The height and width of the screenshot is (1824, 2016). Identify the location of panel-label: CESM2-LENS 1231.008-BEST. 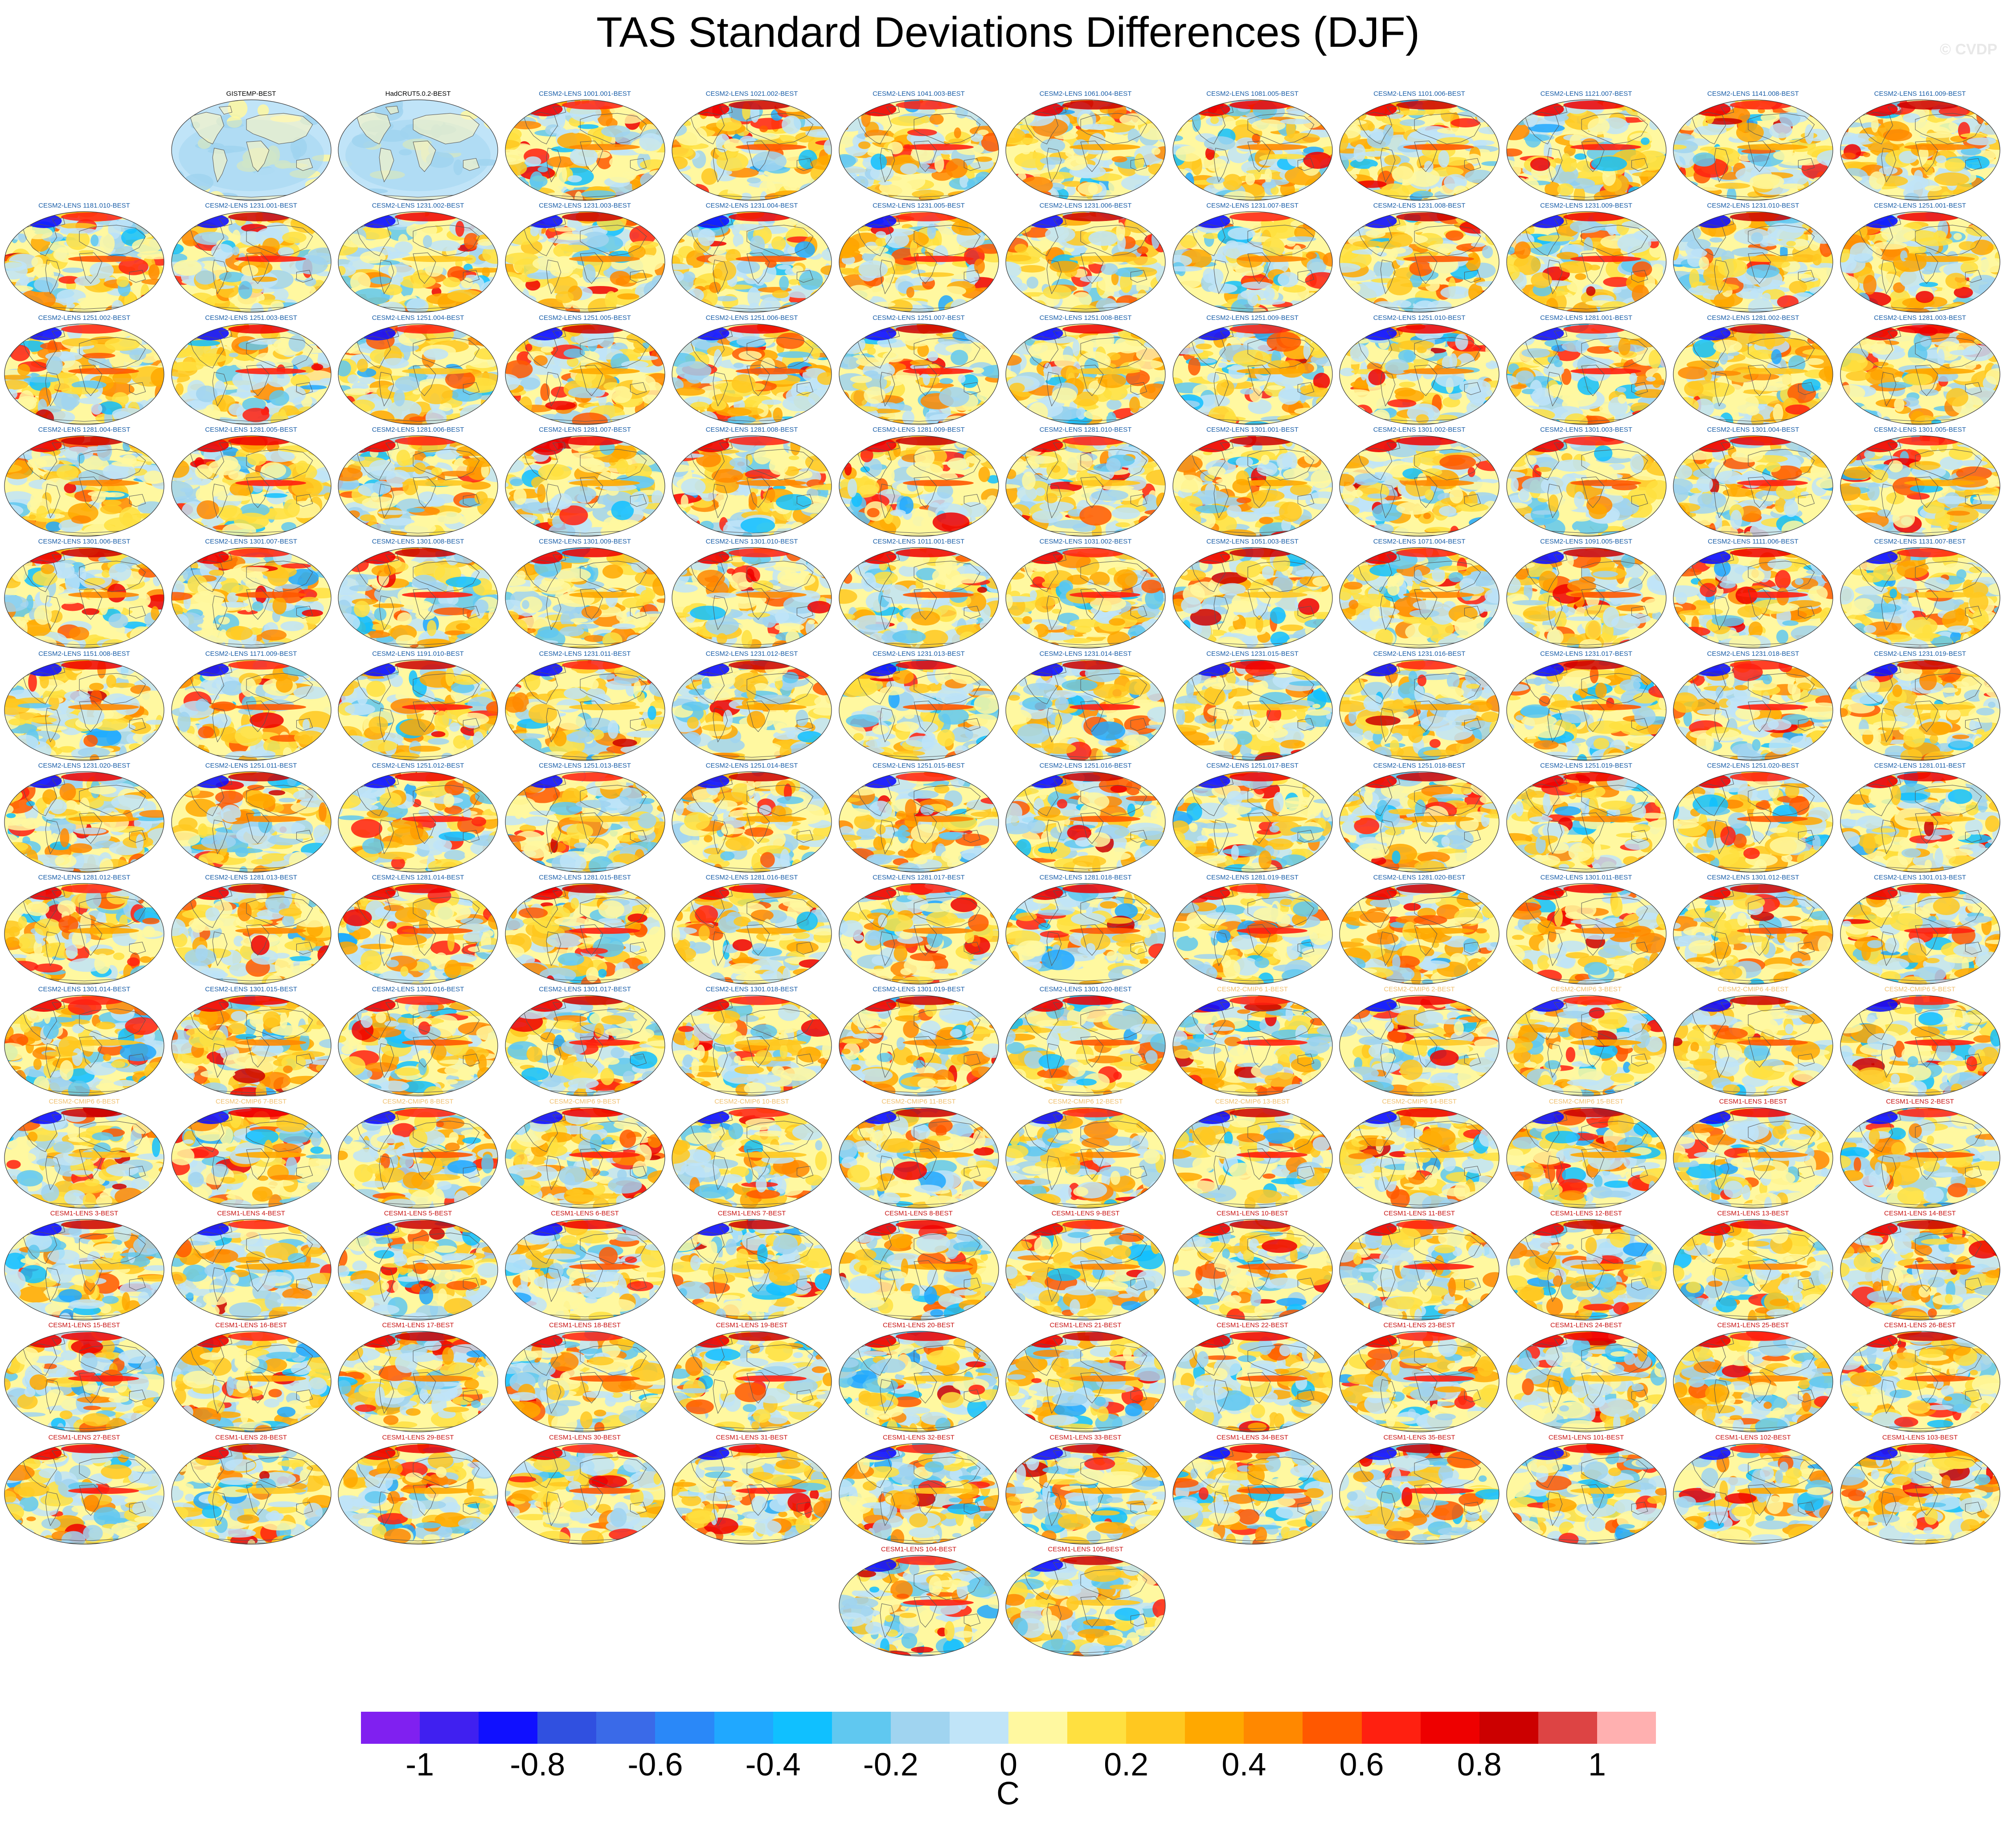
(1420, 206).